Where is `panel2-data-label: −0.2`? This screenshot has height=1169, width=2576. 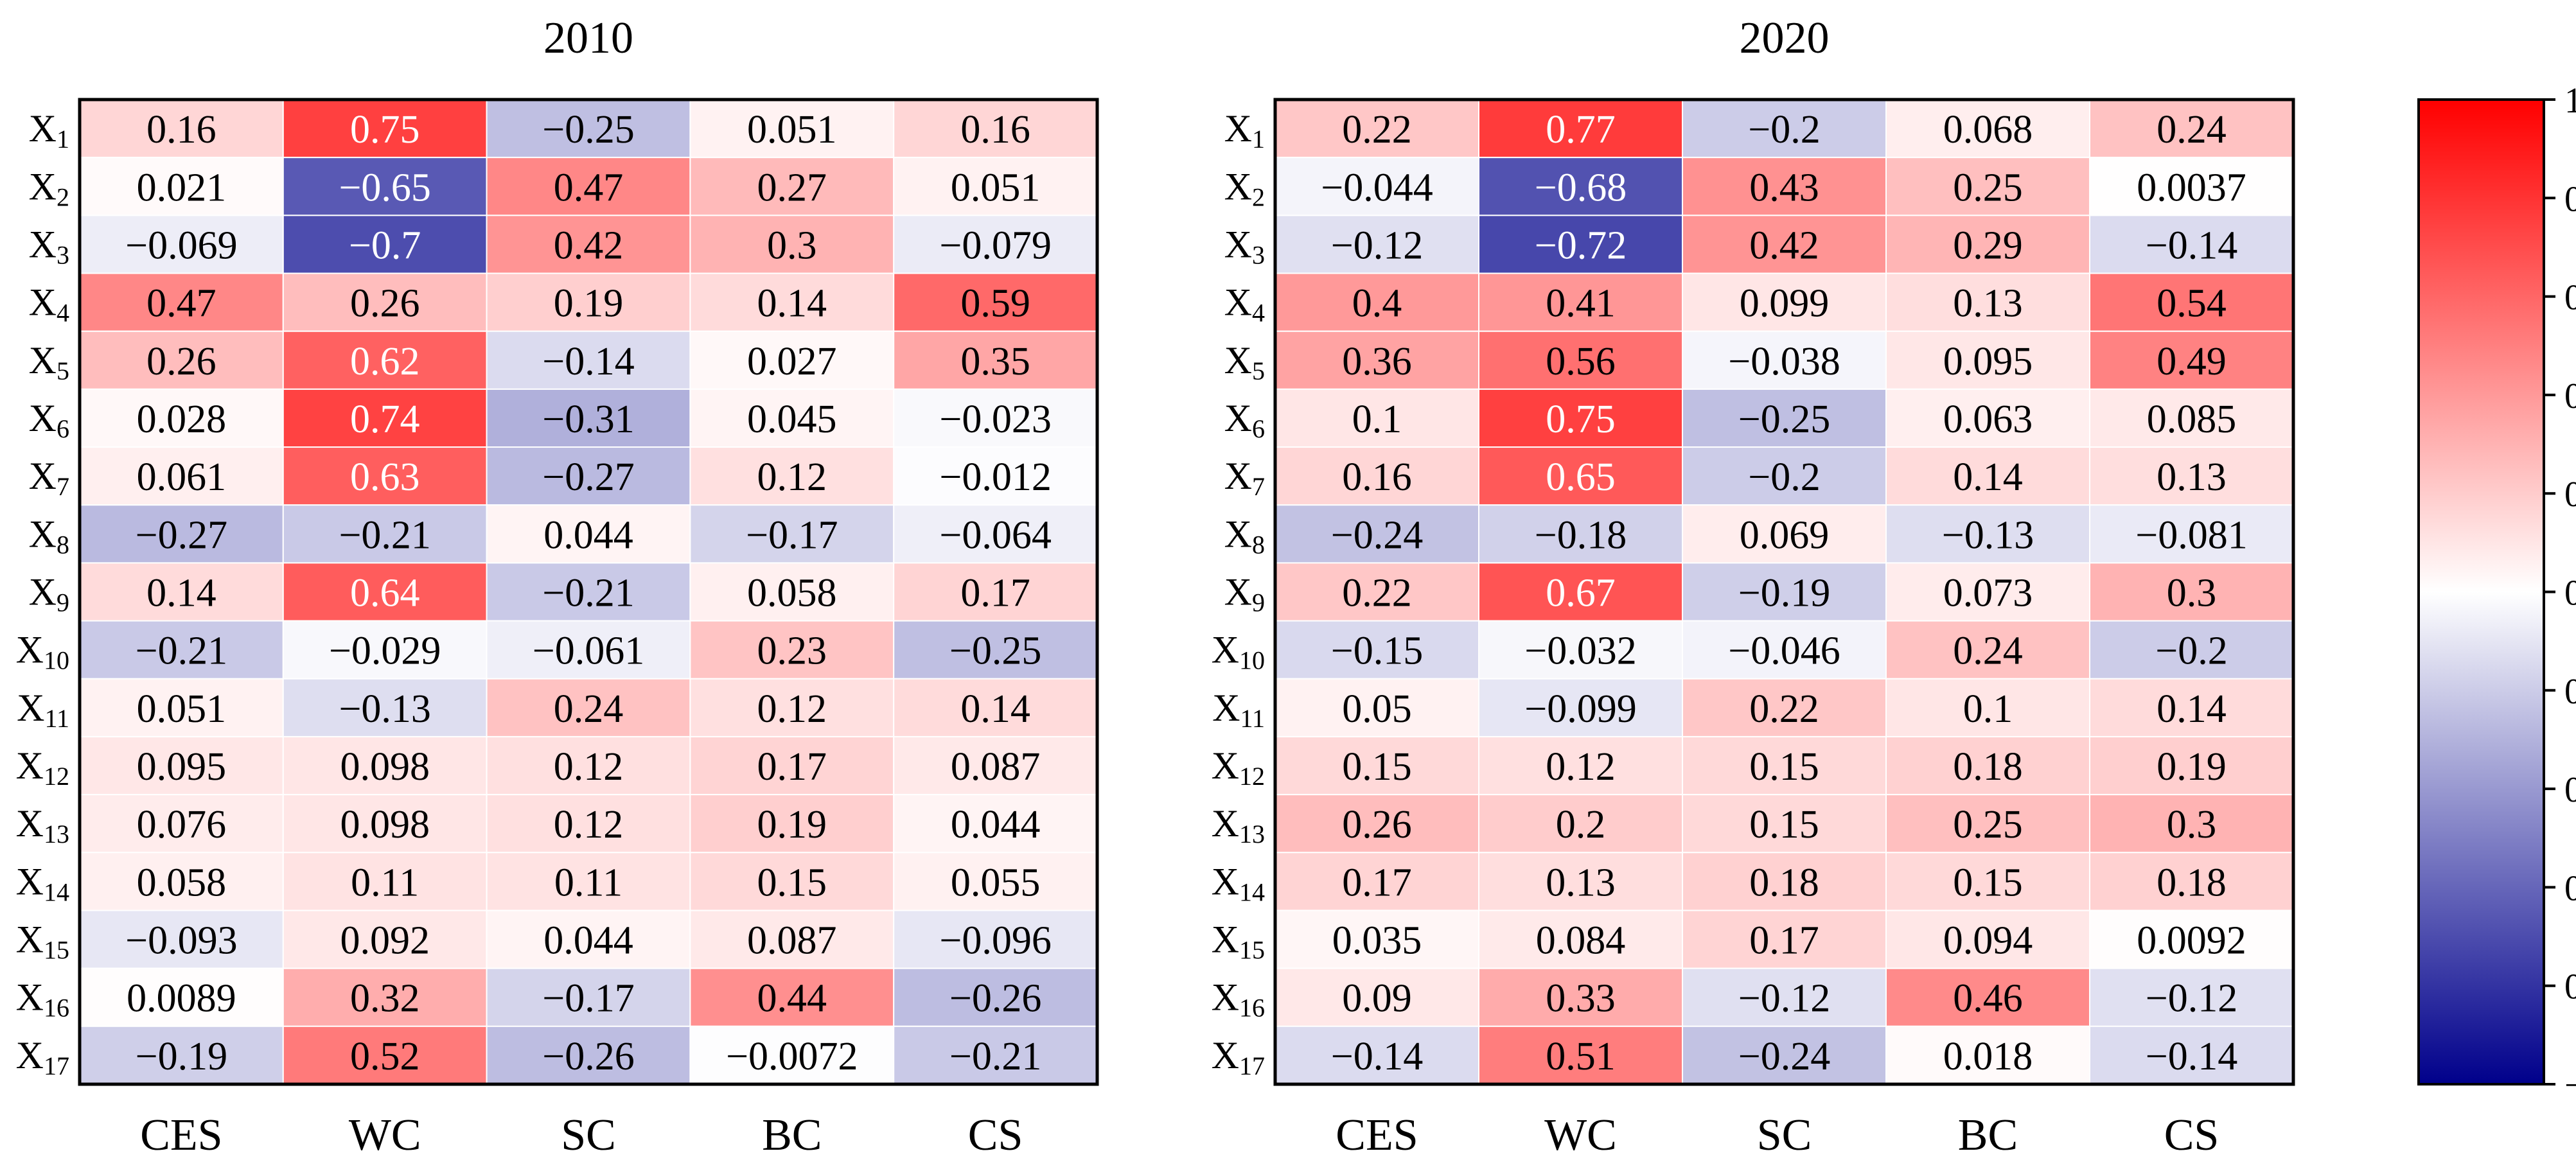
panel2-data-label: −0.2 is located at coordinates (1784, 477).